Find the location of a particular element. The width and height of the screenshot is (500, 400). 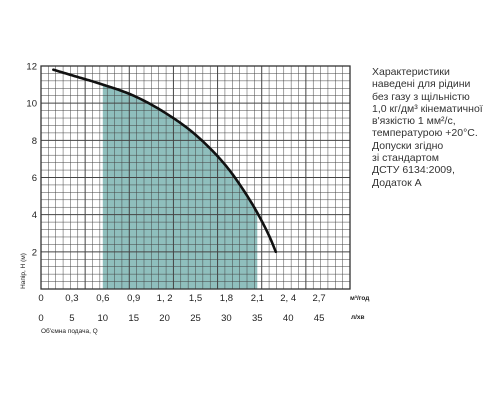

note-line: Характеристики is located at coordinates (411, 72).